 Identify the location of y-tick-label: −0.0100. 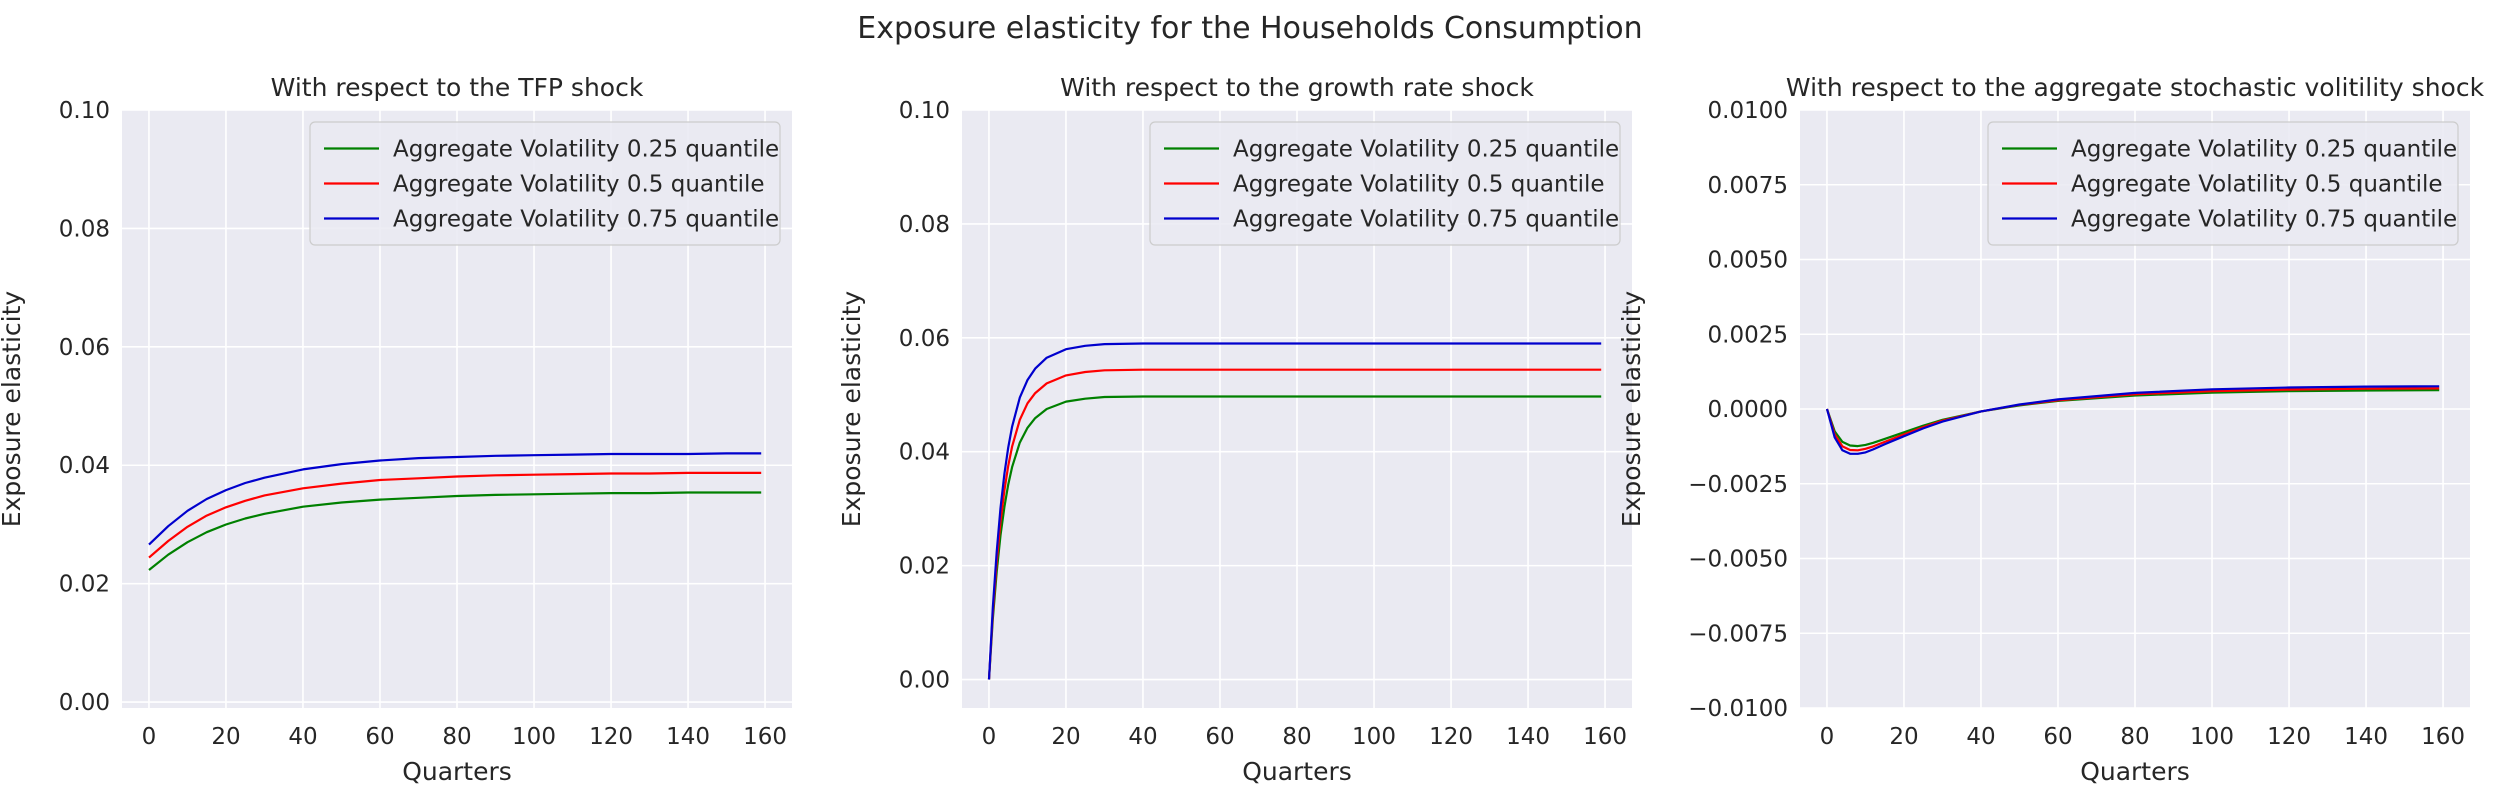
(1738, 709).